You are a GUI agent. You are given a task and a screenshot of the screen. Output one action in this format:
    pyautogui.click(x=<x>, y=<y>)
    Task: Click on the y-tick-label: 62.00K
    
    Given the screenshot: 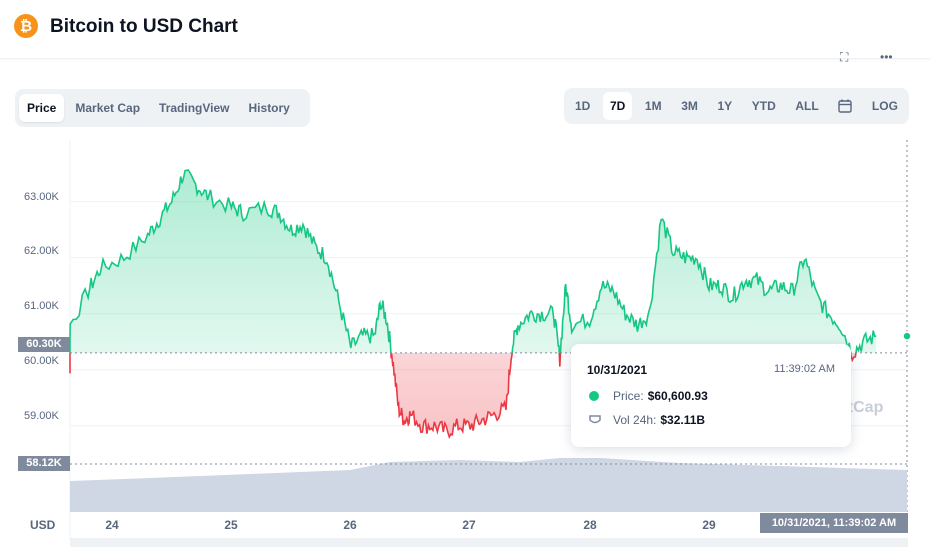 What is the action you would take?
    pyautogui.click(x=41, y=251)
    